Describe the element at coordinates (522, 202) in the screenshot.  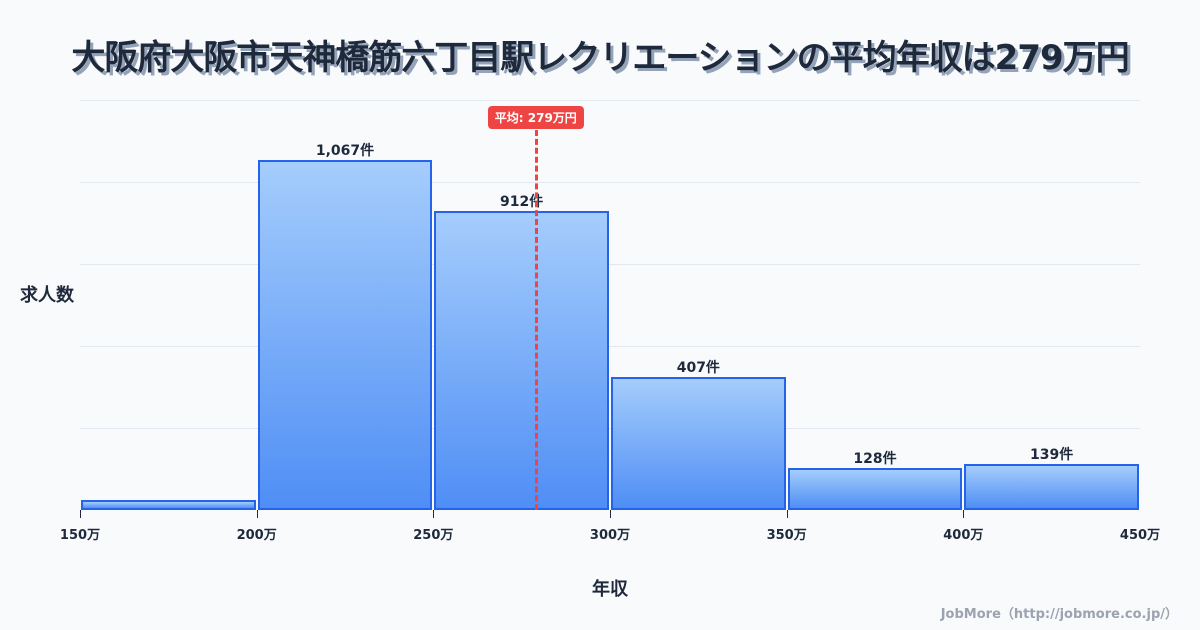
I see `bar-value-label: 912件` at that location.